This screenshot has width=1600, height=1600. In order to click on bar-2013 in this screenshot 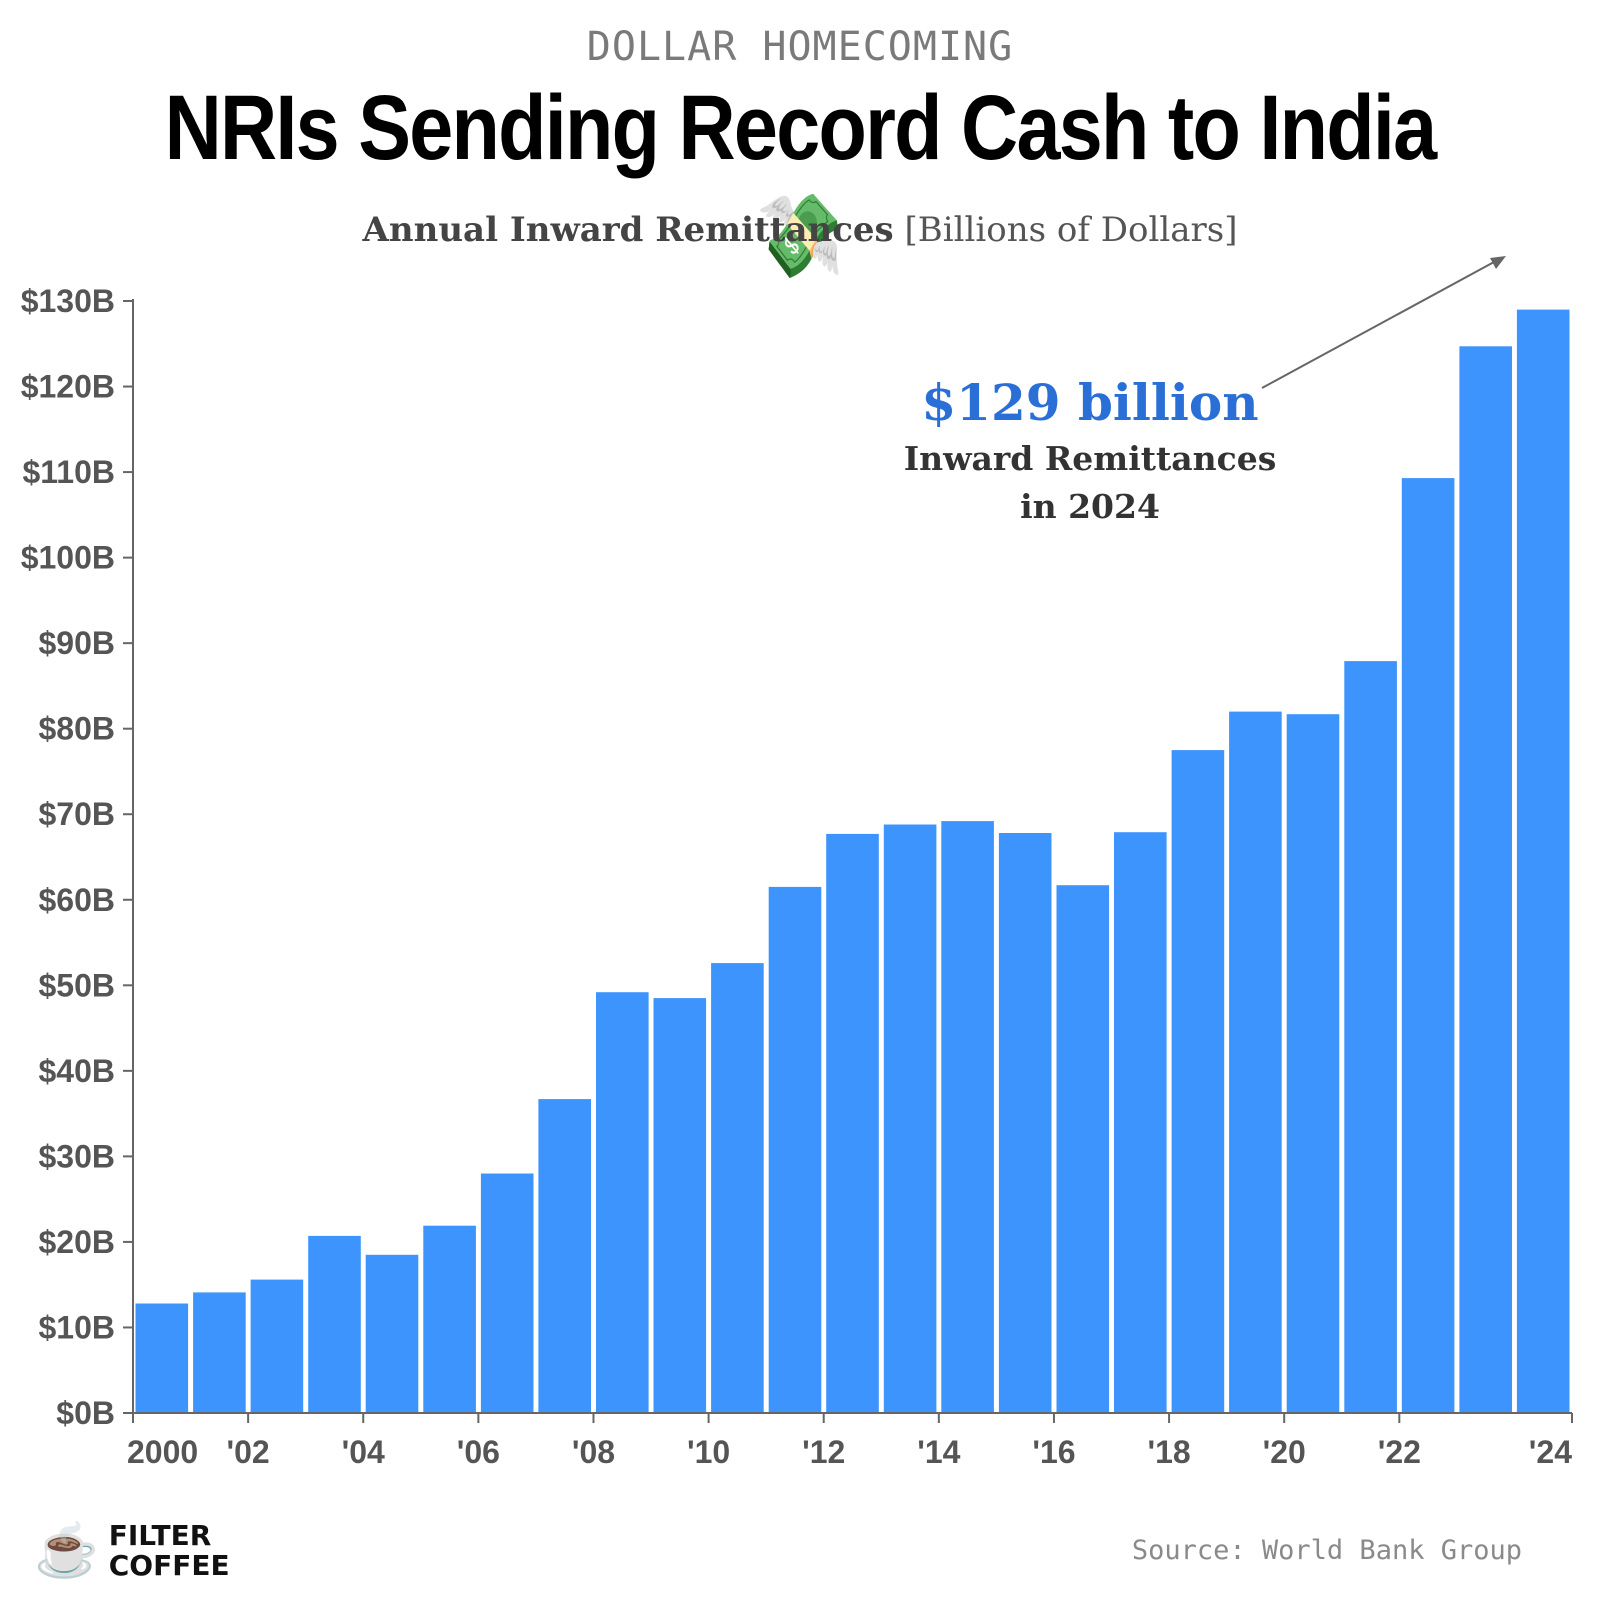, I will do `click(910, 1118)`.